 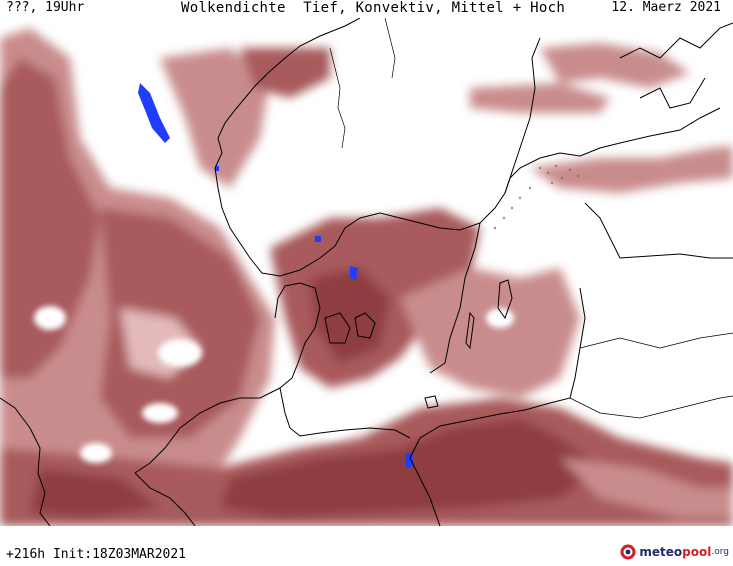 What do you see at coordinates (628, 552) in the screenshot?
I see `meteopool-logo-icon` at bounding box center [628, 552].